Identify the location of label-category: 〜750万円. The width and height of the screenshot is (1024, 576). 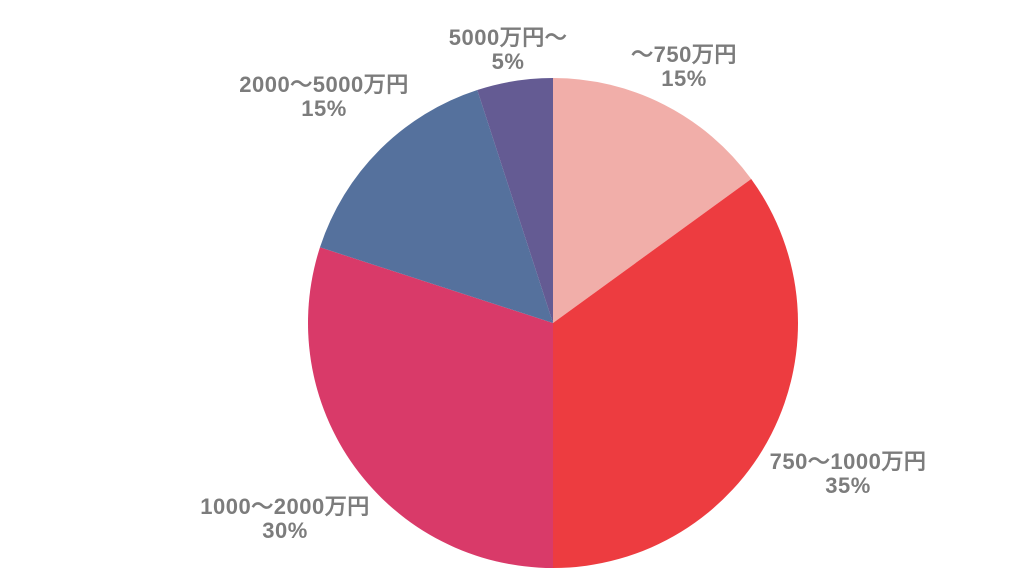
(684, 54).